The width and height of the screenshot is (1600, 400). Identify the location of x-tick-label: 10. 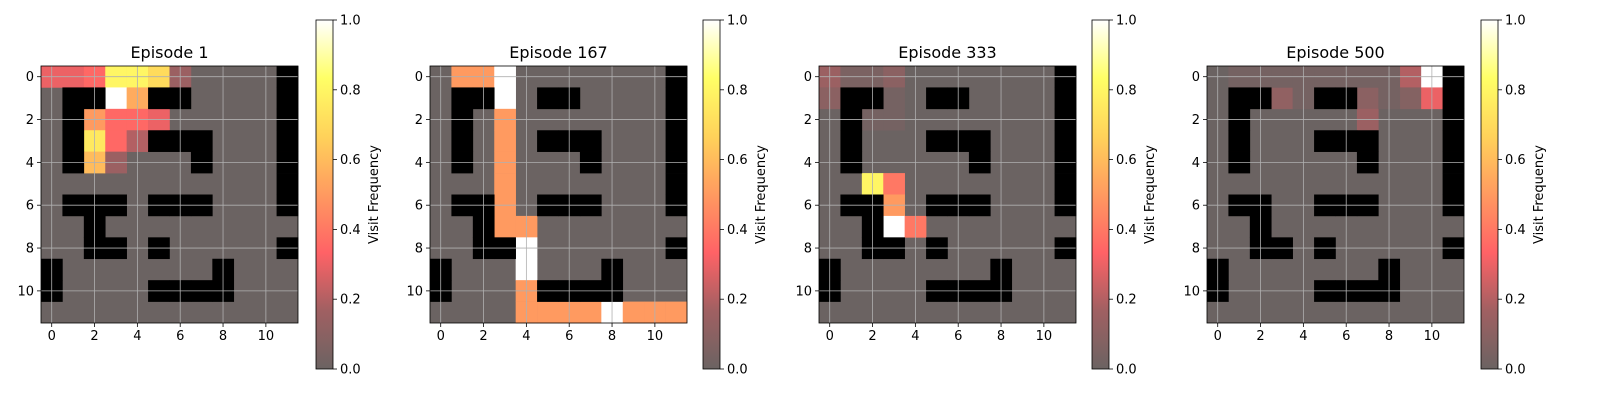
(655, 336).